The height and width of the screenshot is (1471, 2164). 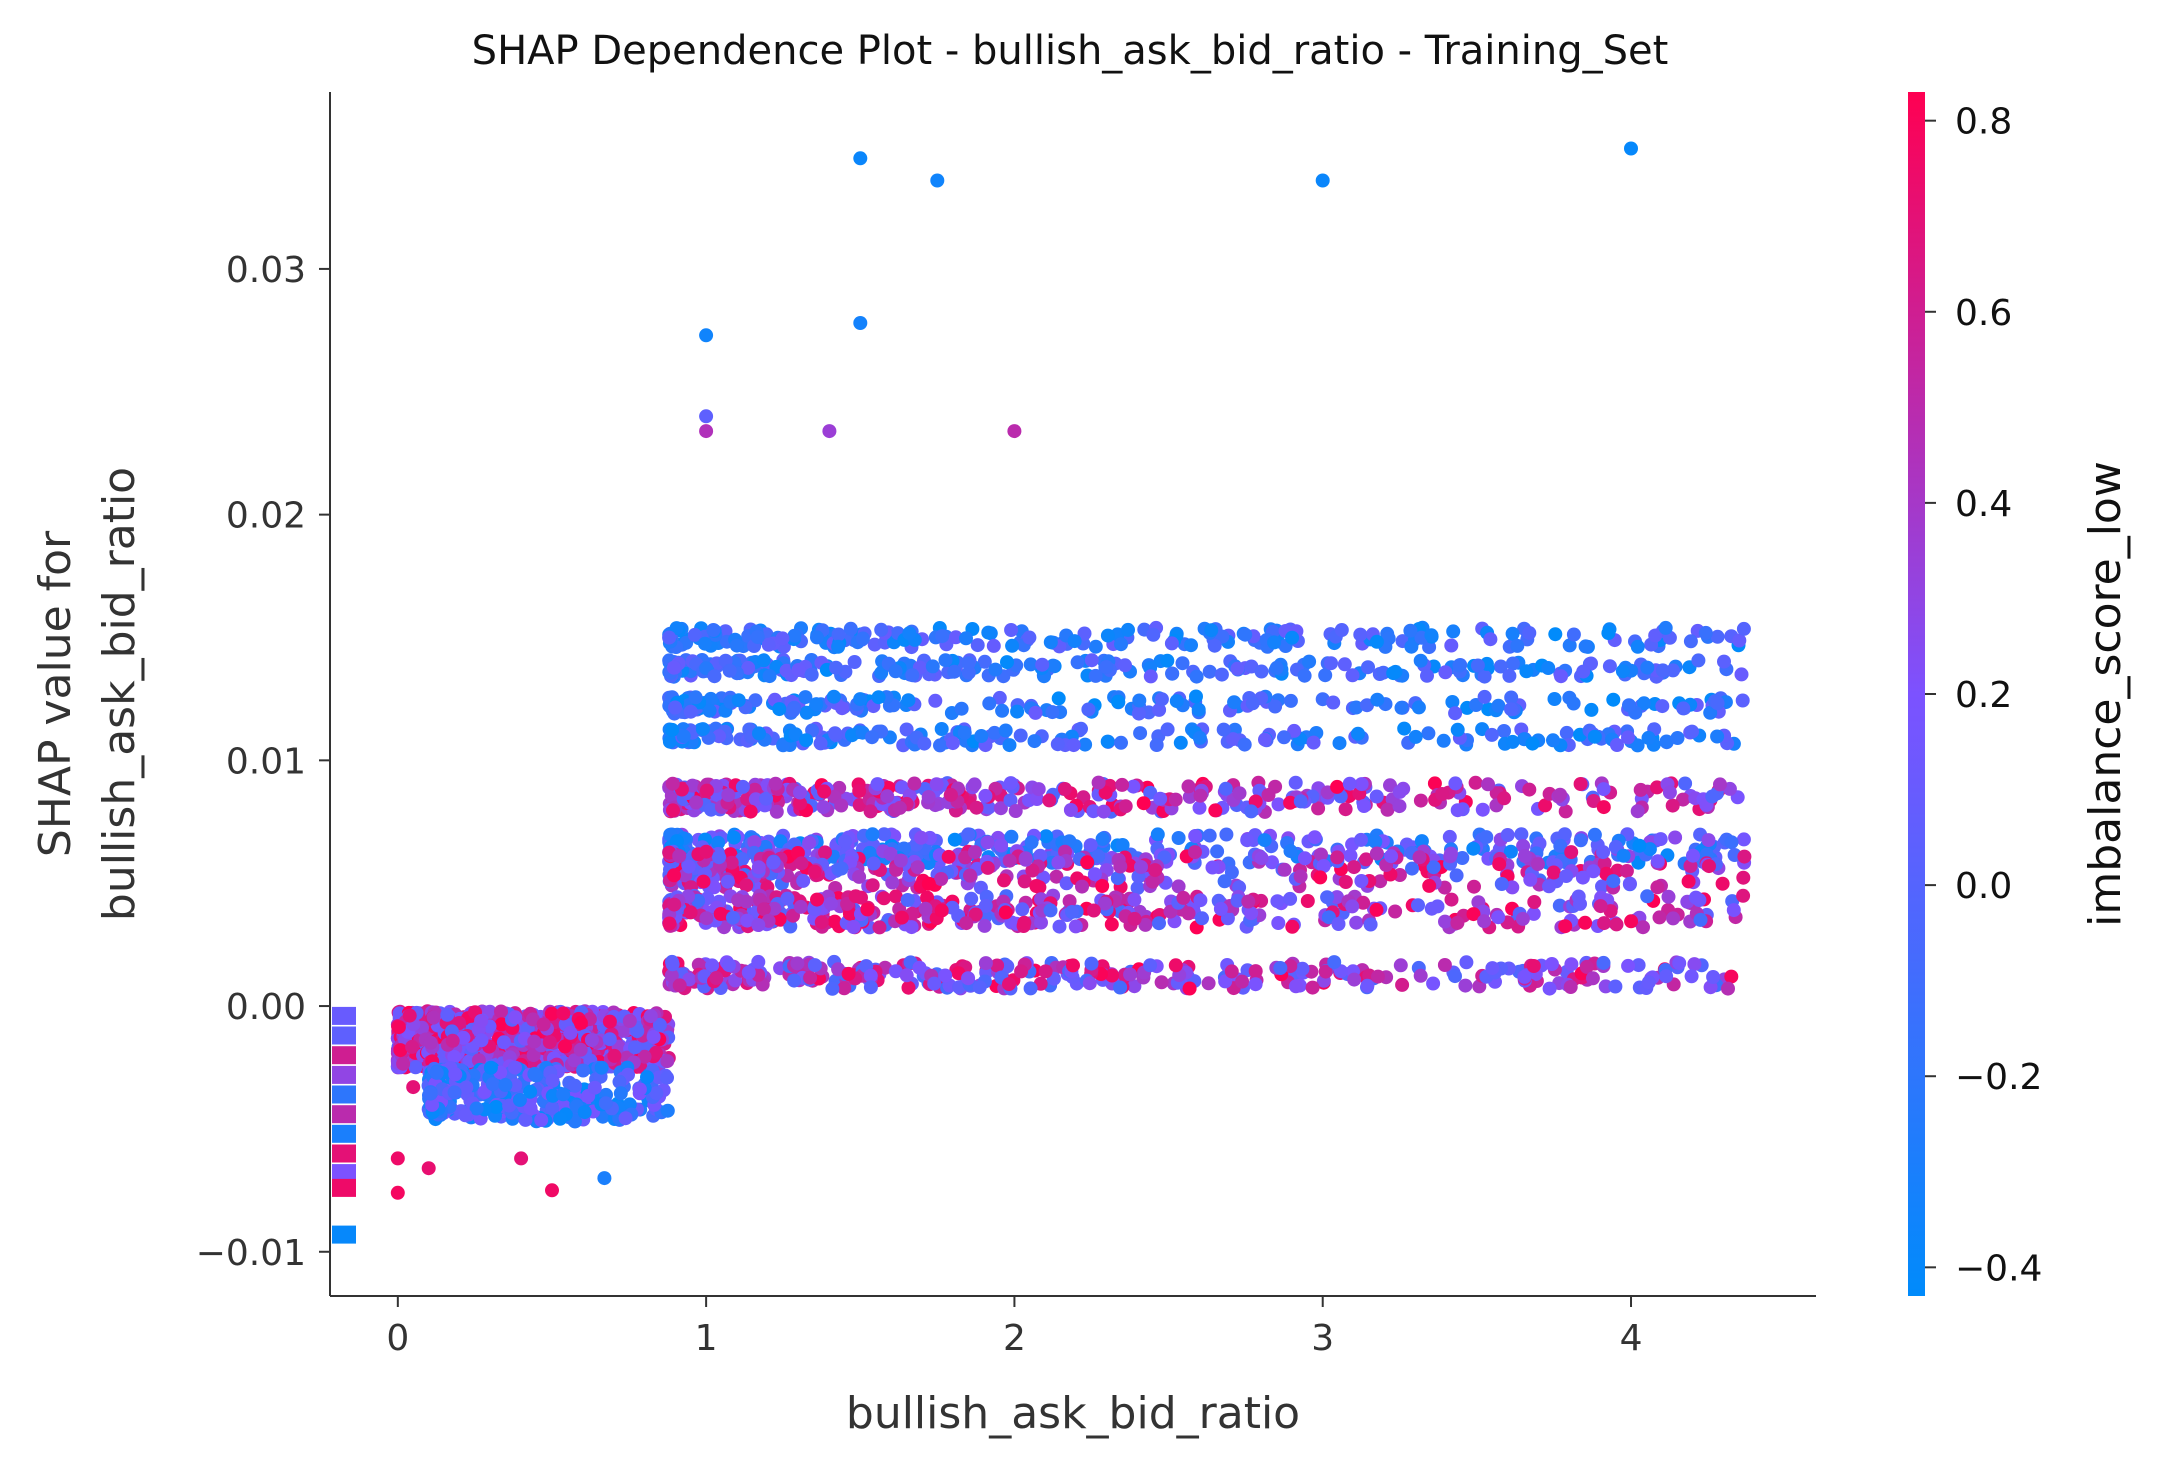 What do you see at coordinates (2105, 694) in the screenshot?
I see `colorbar-label: imbalance_score_low` at bounding box center [2105, 694].